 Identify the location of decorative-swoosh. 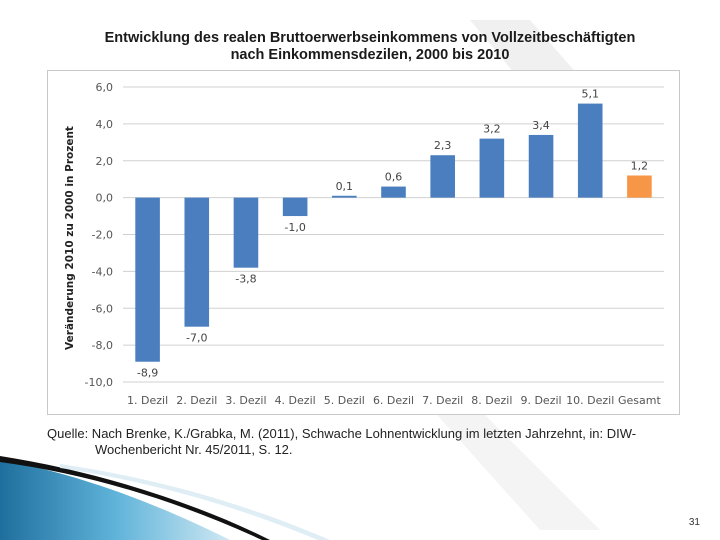
(165, 498).